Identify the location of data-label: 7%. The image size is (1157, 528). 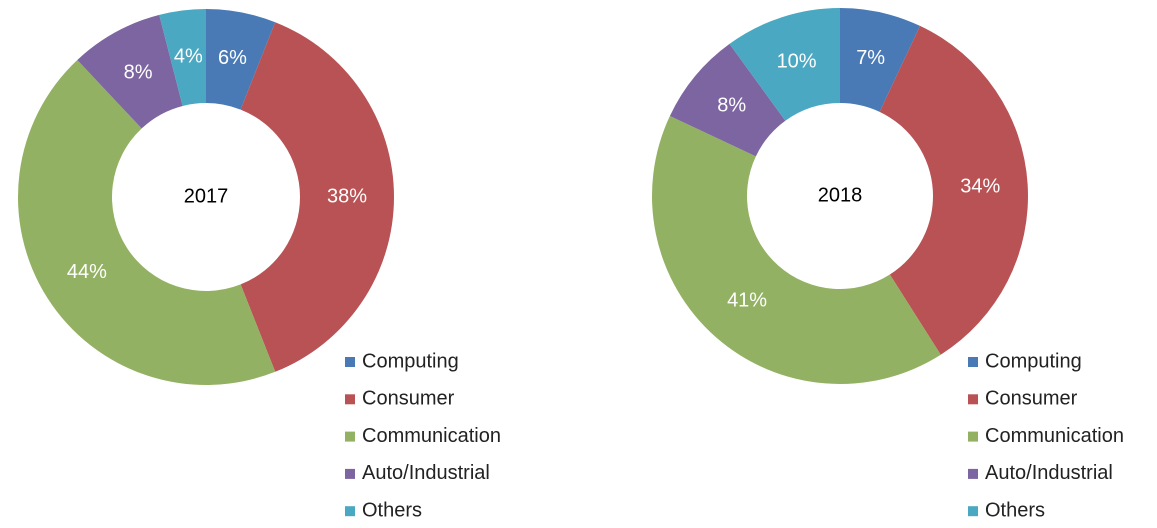
(870, 58).